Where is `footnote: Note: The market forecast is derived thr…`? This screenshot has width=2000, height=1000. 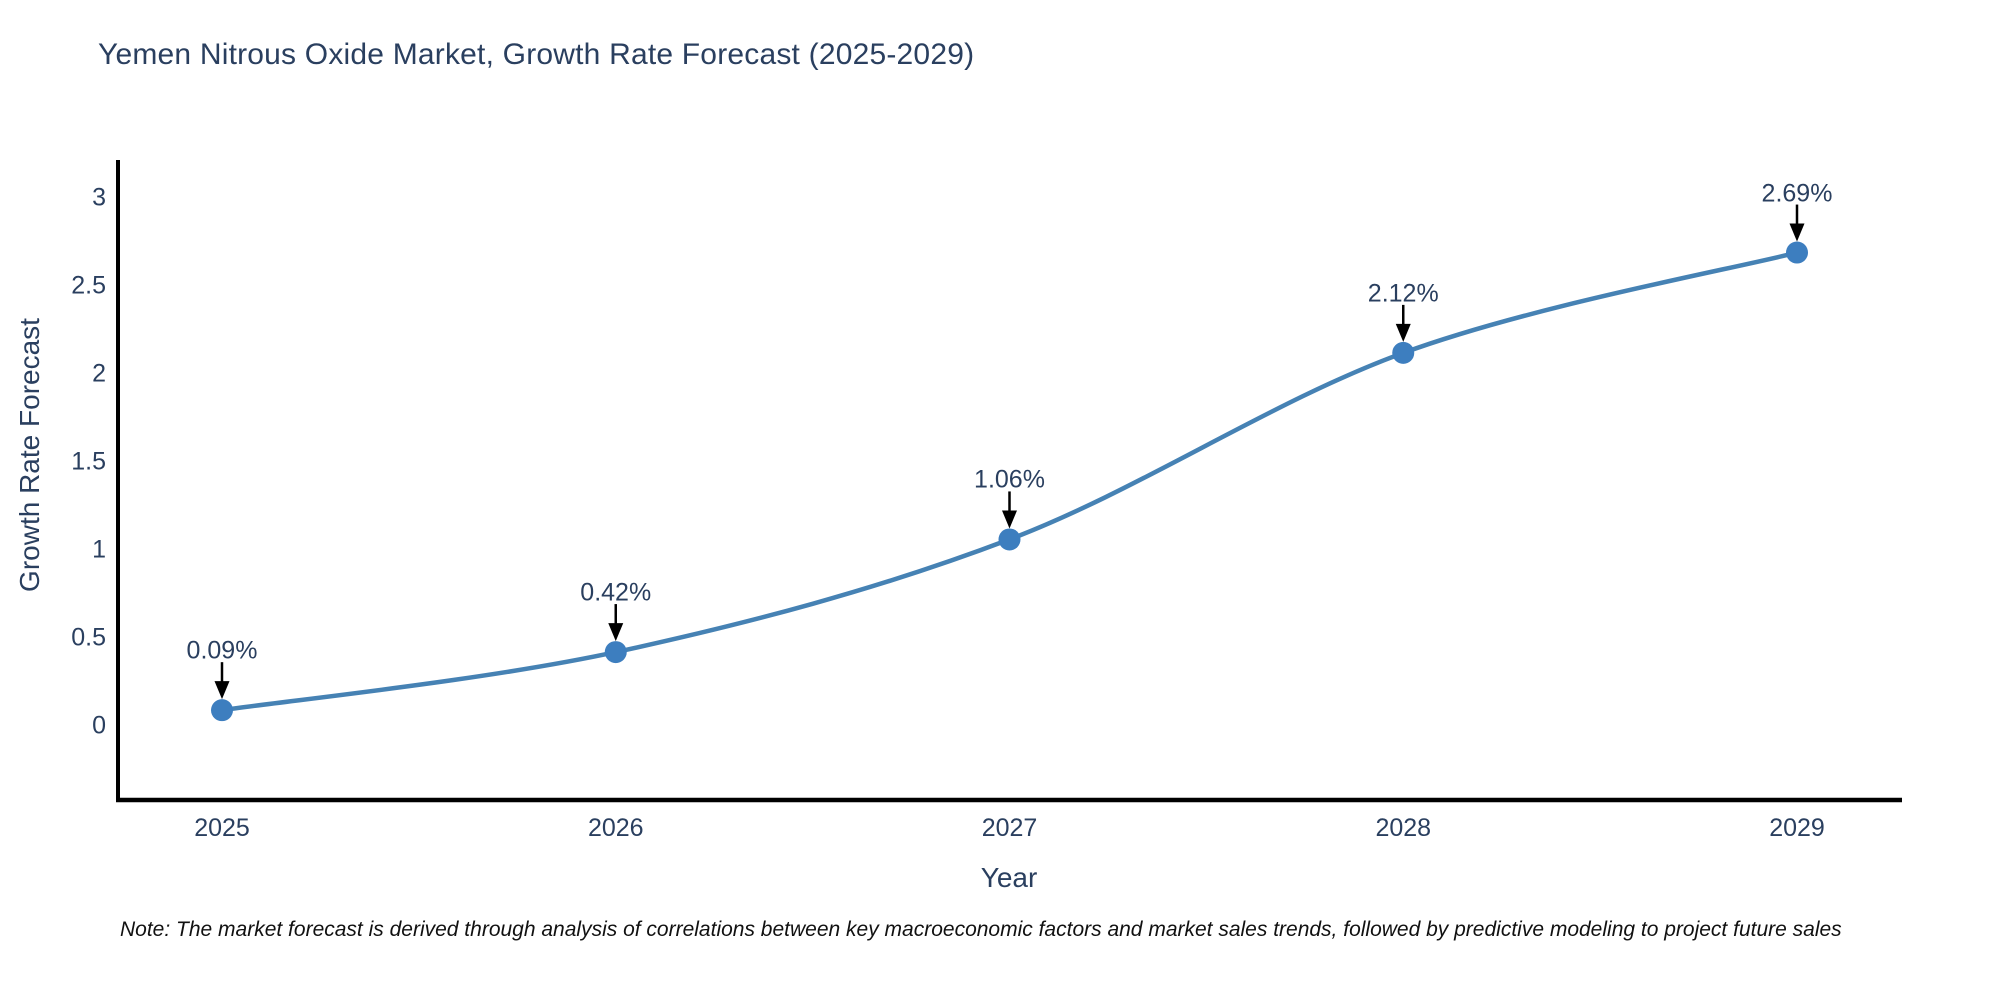
footnote: Note: The market forecast is derived thr… is located at coordinates (981, 929).